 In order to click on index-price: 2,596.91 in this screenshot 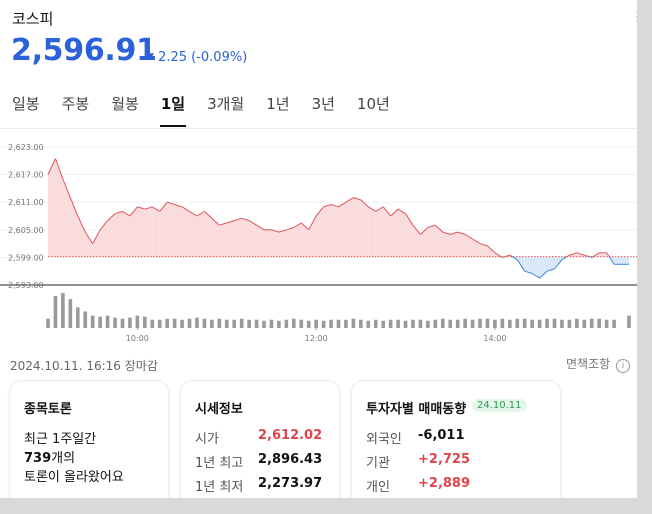, I will do `click(84, 50)`.